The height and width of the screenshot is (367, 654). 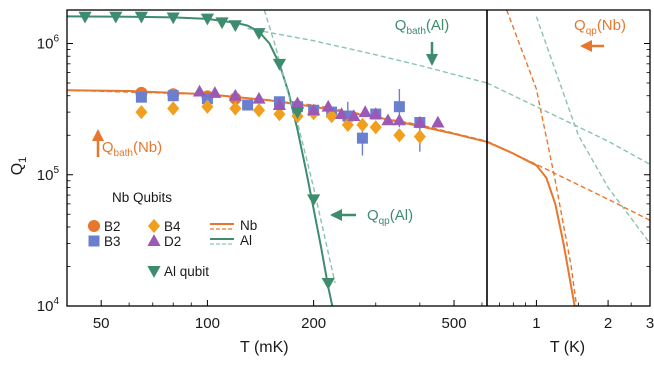 I want to click on y-tick-exp: 6, so click(x=56, y=39).